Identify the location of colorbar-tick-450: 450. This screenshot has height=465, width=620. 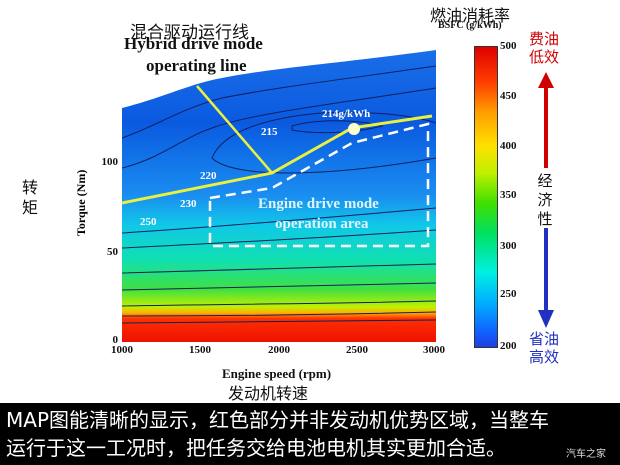
(508, 96).